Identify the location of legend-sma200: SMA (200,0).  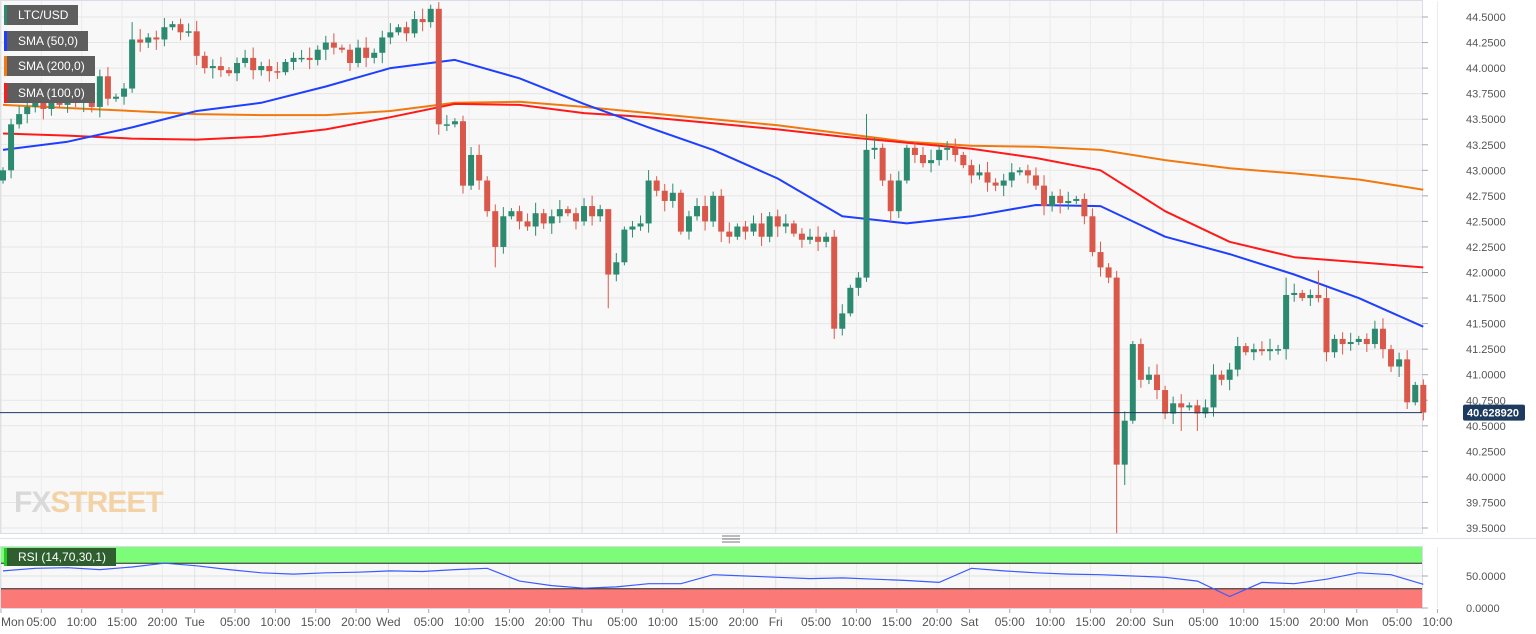
(49, 66).